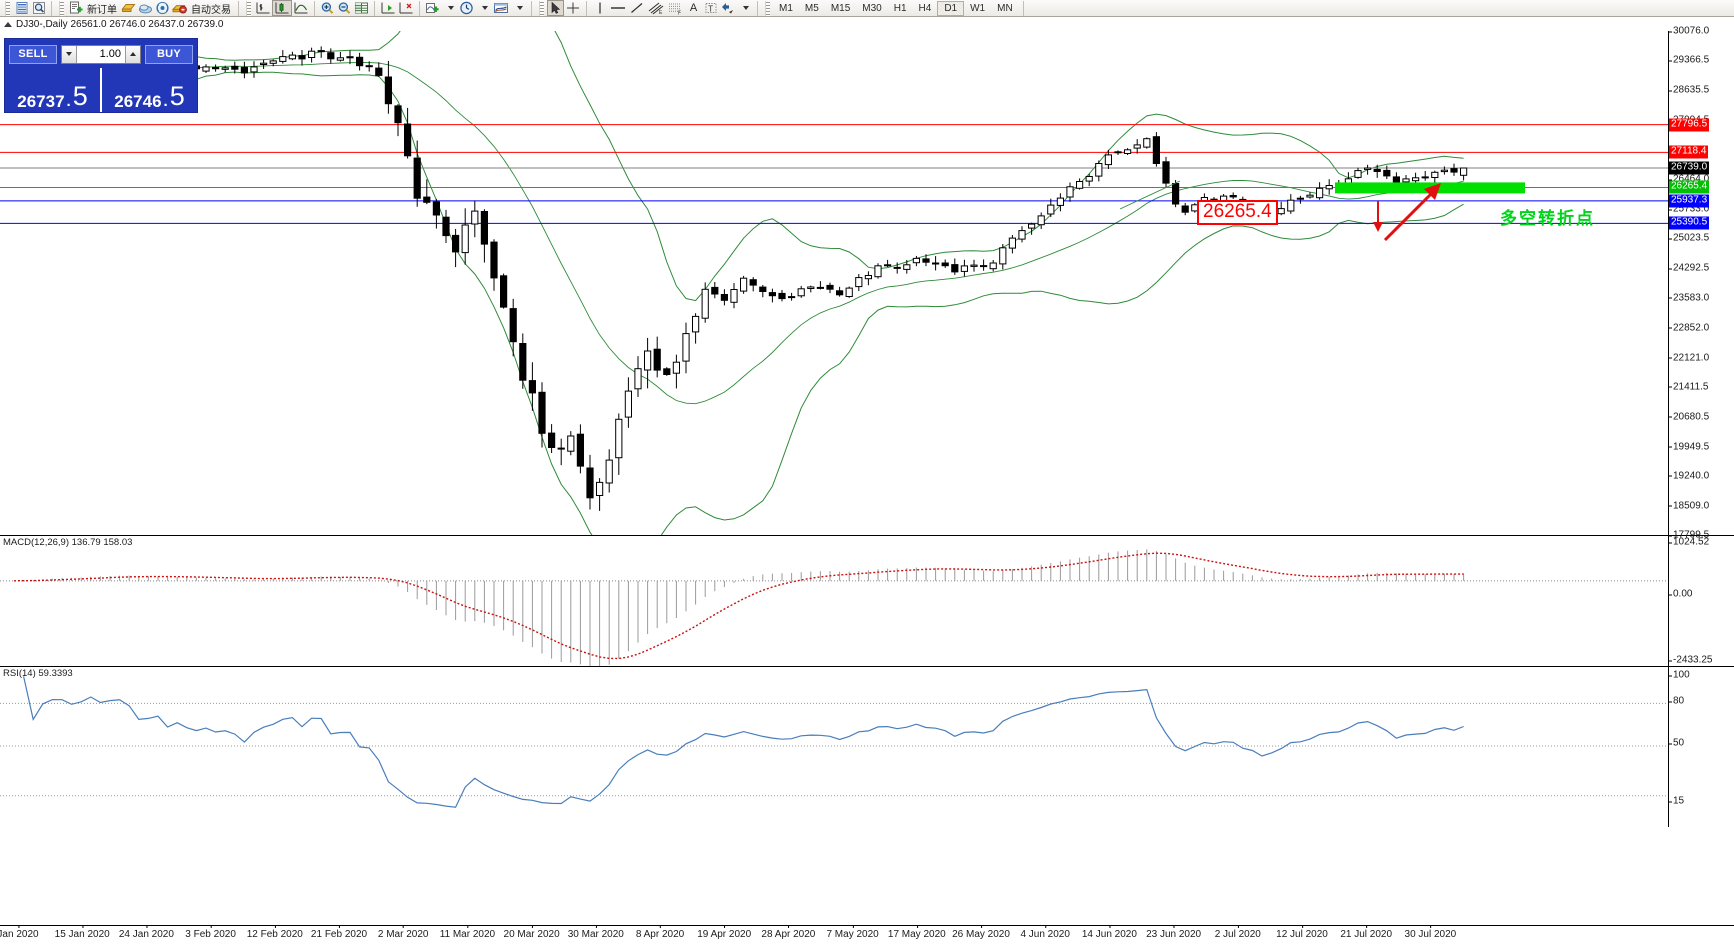 The width and height of the screenshot is (1734, 944). I want to click on auto-scroll-icon, so click(388, 8).